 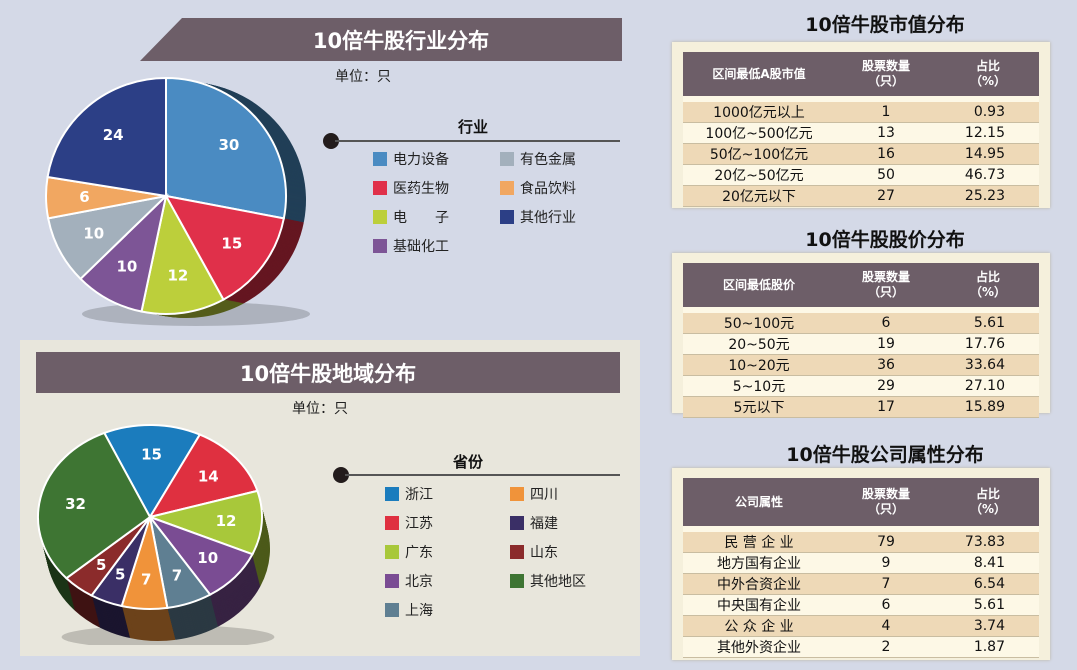 I want to click on legend-item: 江苏, so click(x=447, y=523).